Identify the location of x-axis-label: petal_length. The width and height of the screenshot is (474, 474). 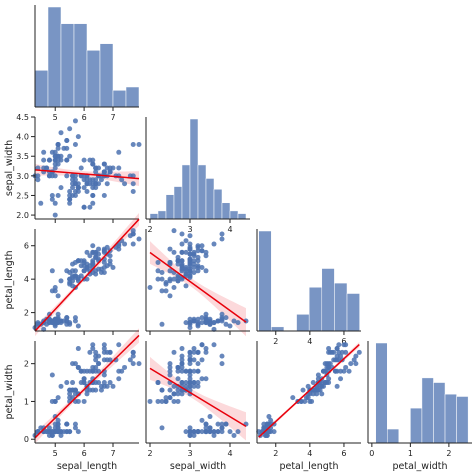
(308, 466).